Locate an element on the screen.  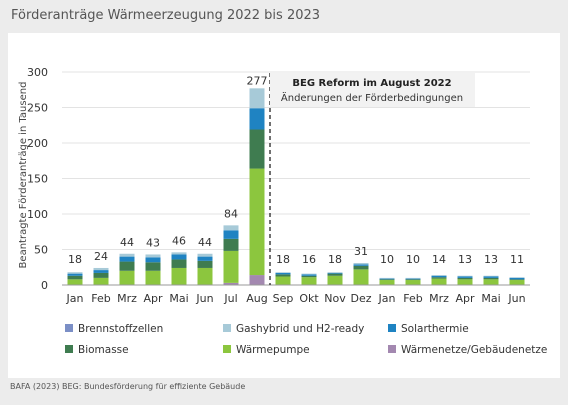
x-tick-label: Aug is located at coordinates (256, 298).